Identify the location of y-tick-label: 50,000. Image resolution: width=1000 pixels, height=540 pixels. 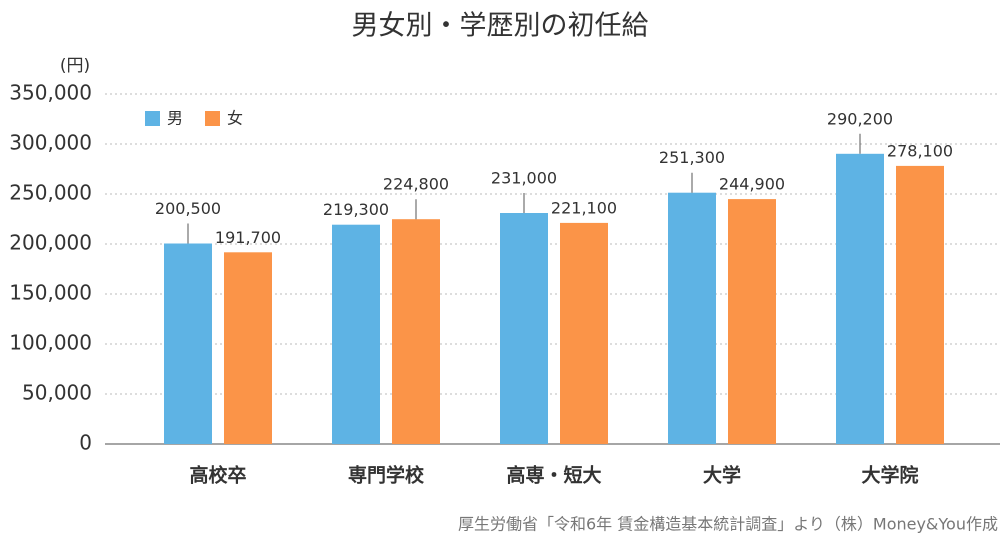
(57, 393).